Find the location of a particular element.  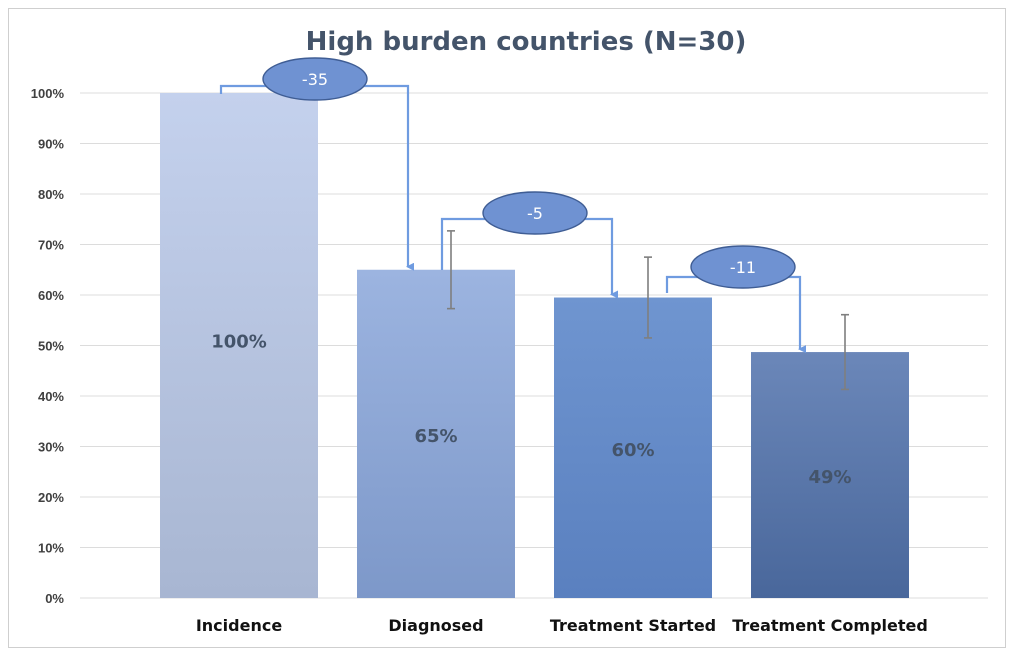

bar-diagnosed is located at coordinates (436, 433).